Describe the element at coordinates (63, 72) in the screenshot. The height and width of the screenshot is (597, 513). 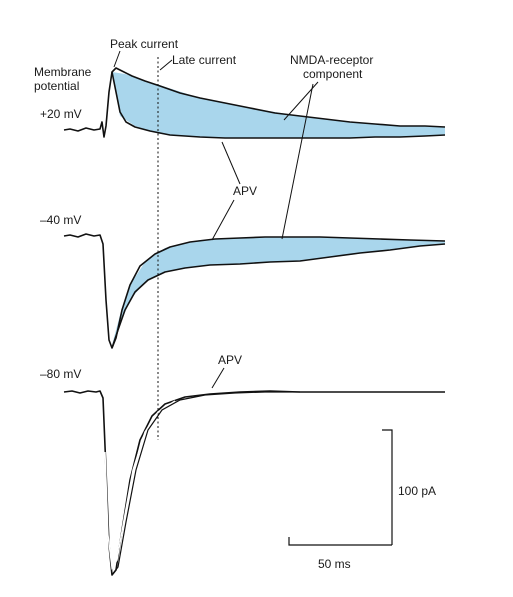
I see `membrane-potential-label-line1: Membrane` at that location.